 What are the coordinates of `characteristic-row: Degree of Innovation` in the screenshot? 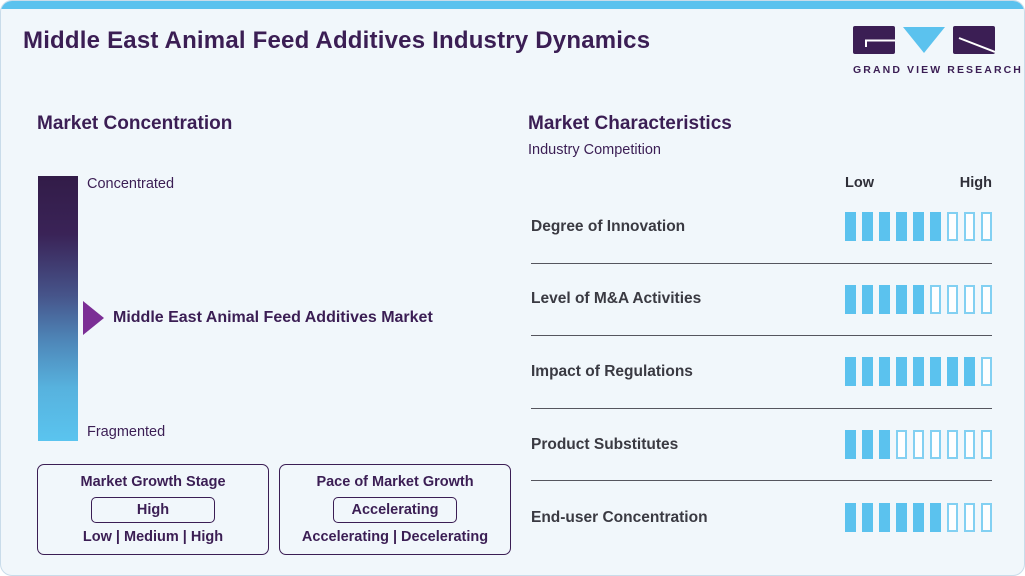 It's located at (761, 227).